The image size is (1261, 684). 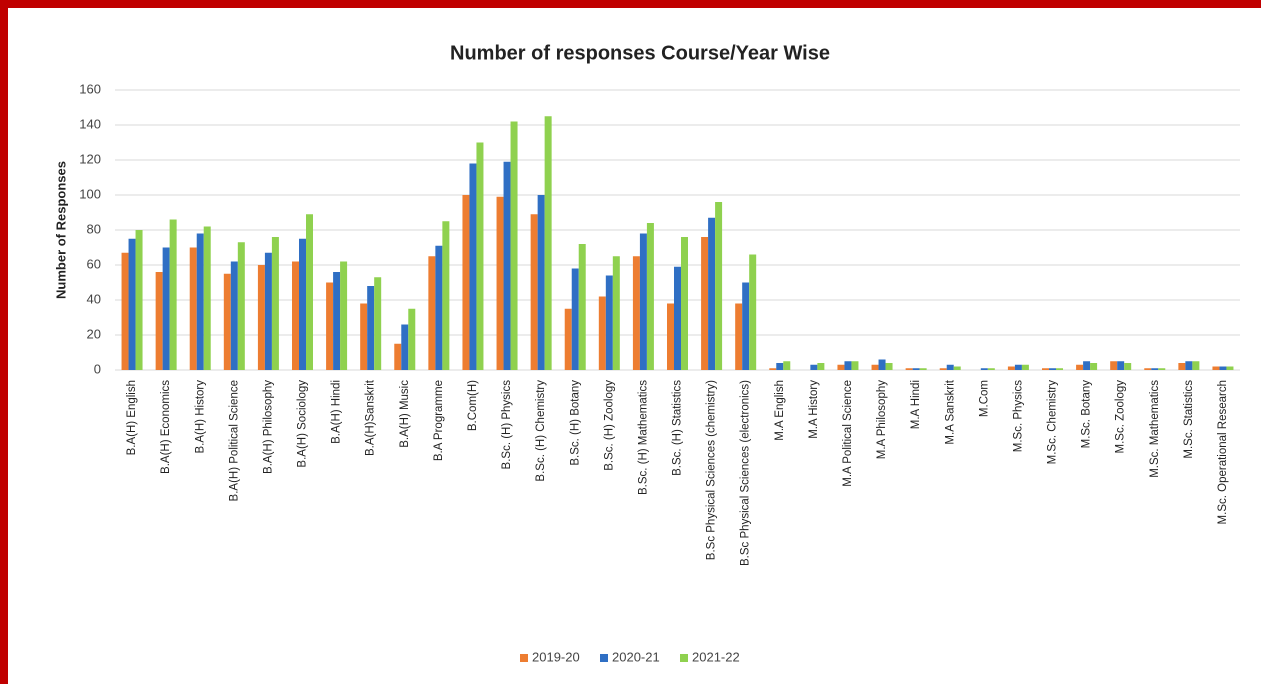 I want to click on x-tick-label: M.A Sanskrit, so click(x=950, y=411).